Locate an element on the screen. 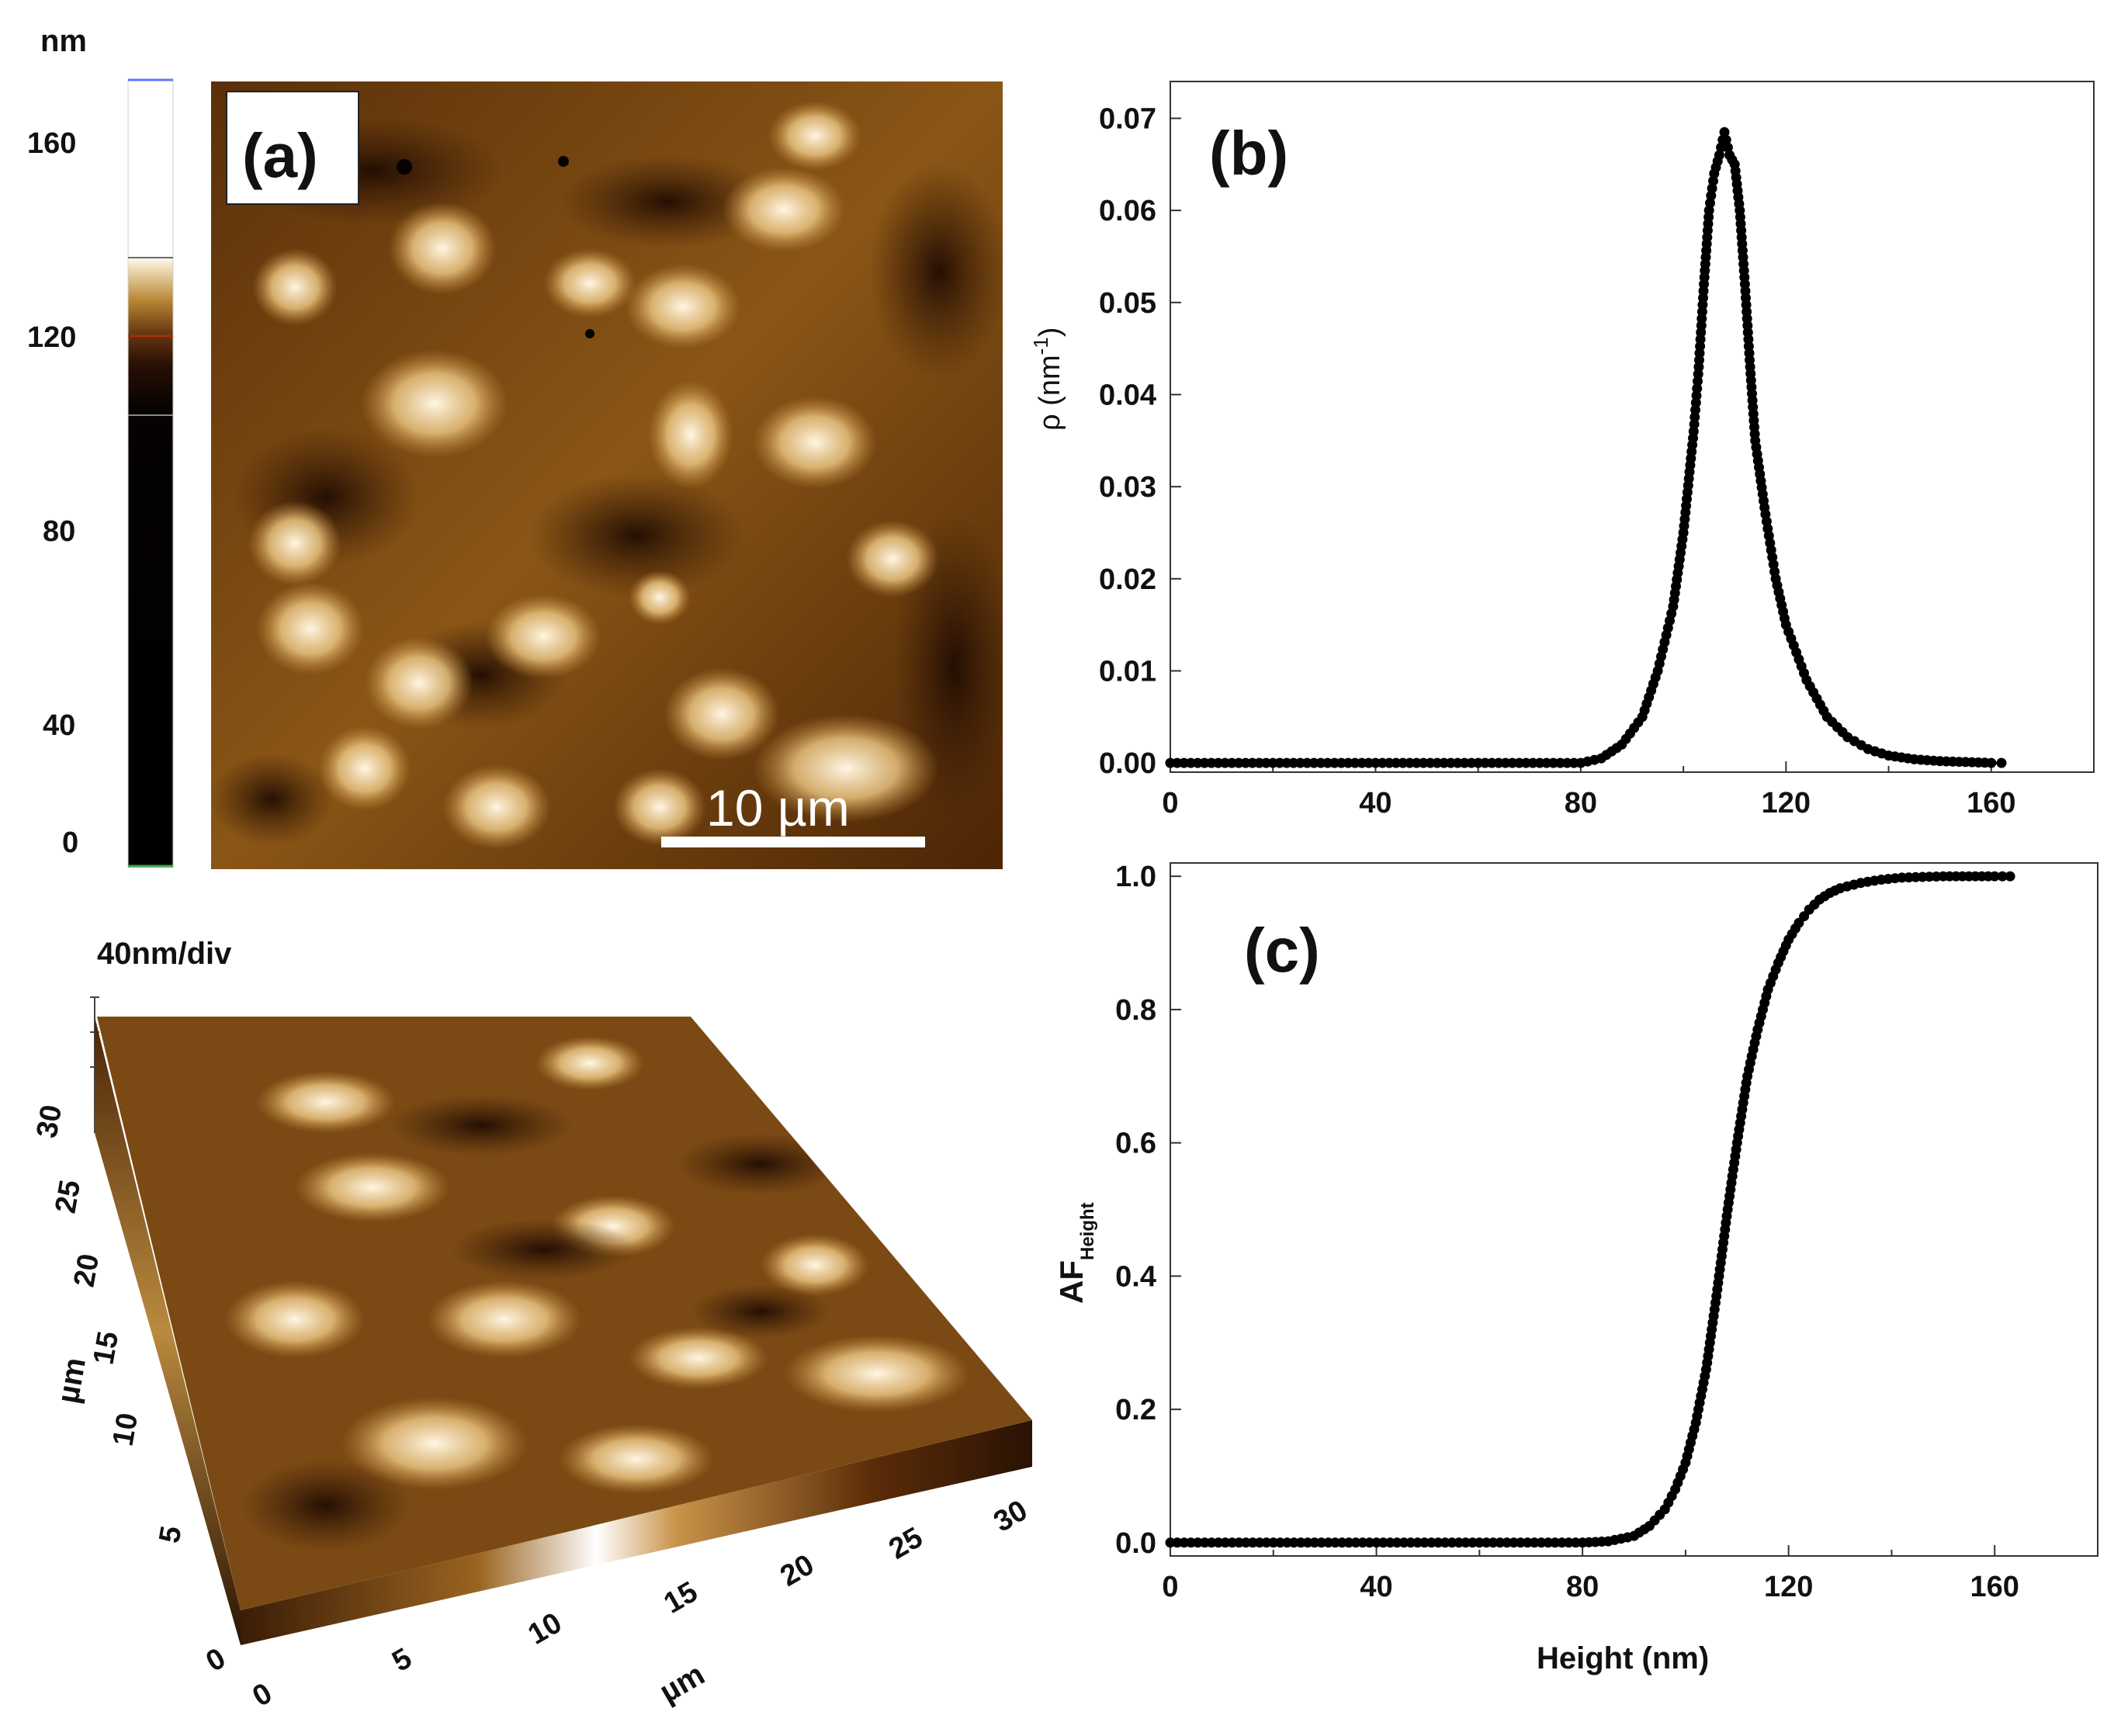 The image size is (2121, 1736). chart-c-panel-label: (c) is located at coordinates (1282, 950).